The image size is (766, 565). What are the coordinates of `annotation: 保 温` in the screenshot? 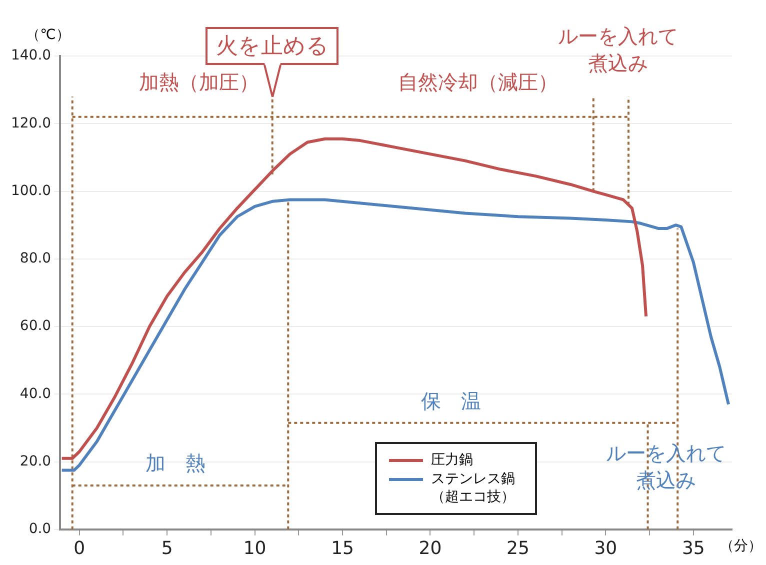 It's located at (451, 401).